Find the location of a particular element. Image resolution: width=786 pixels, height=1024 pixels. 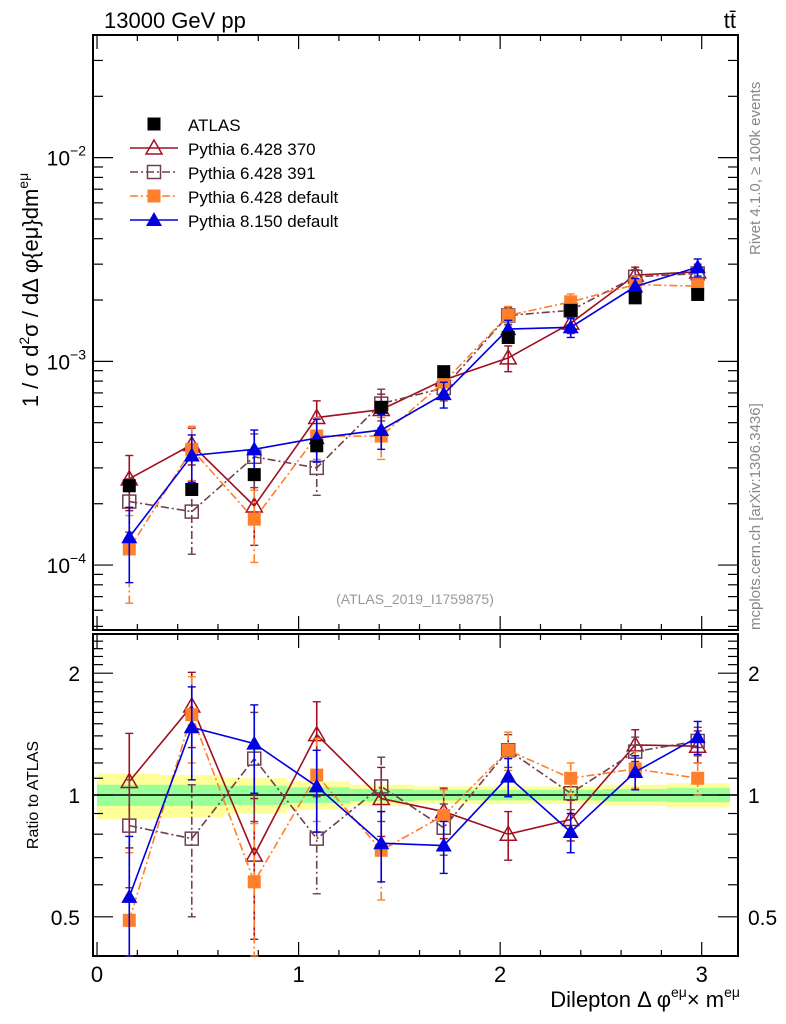

y-tick-label: 10⁻² is located at coordinates (67, 157).